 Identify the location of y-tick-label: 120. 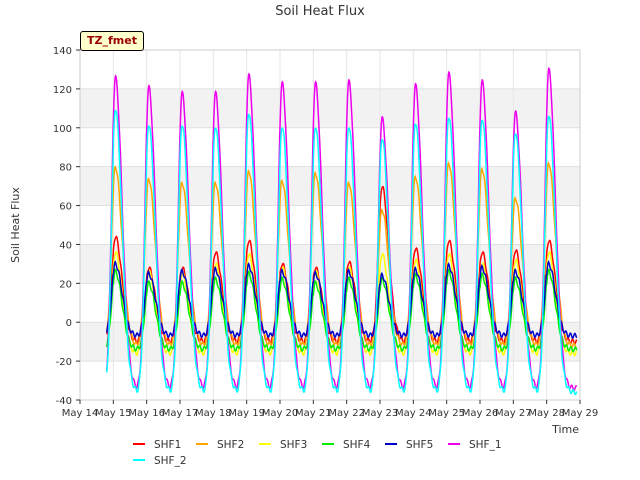
(62, 90).